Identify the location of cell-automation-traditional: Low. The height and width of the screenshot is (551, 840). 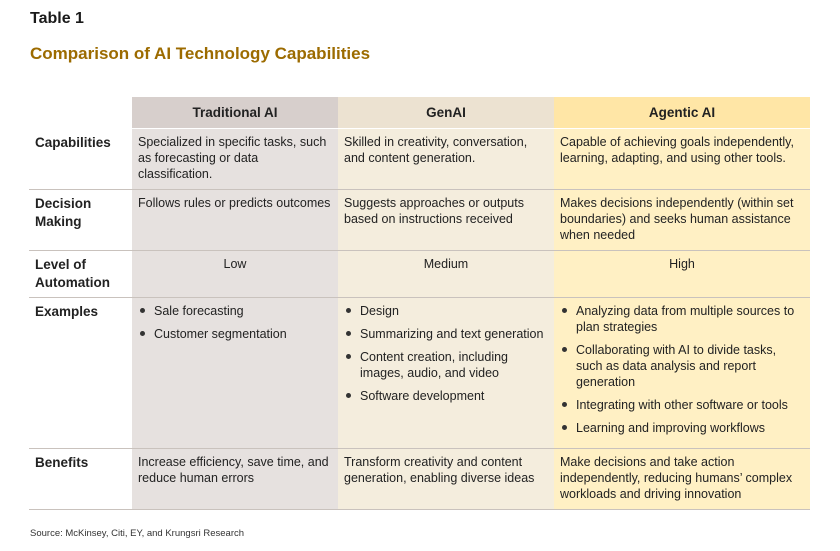
(235, 274).